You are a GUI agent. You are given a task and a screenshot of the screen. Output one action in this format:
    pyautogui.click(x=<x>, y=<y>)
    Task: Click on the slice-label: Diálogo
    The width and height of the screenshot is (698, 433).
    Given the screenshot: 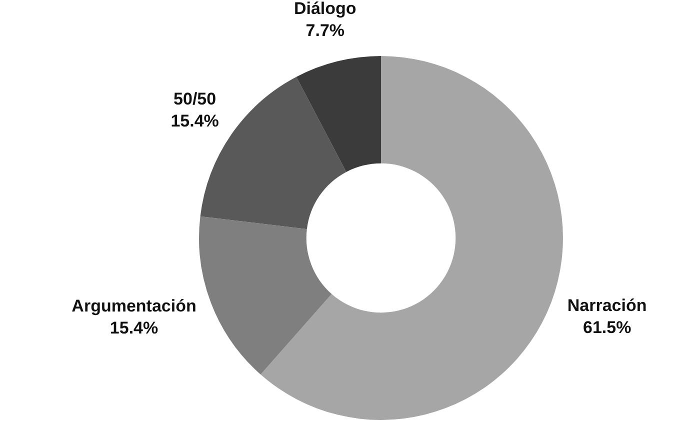 What is the action you would take?
    pyautogui.click(x=325, y=9)
    